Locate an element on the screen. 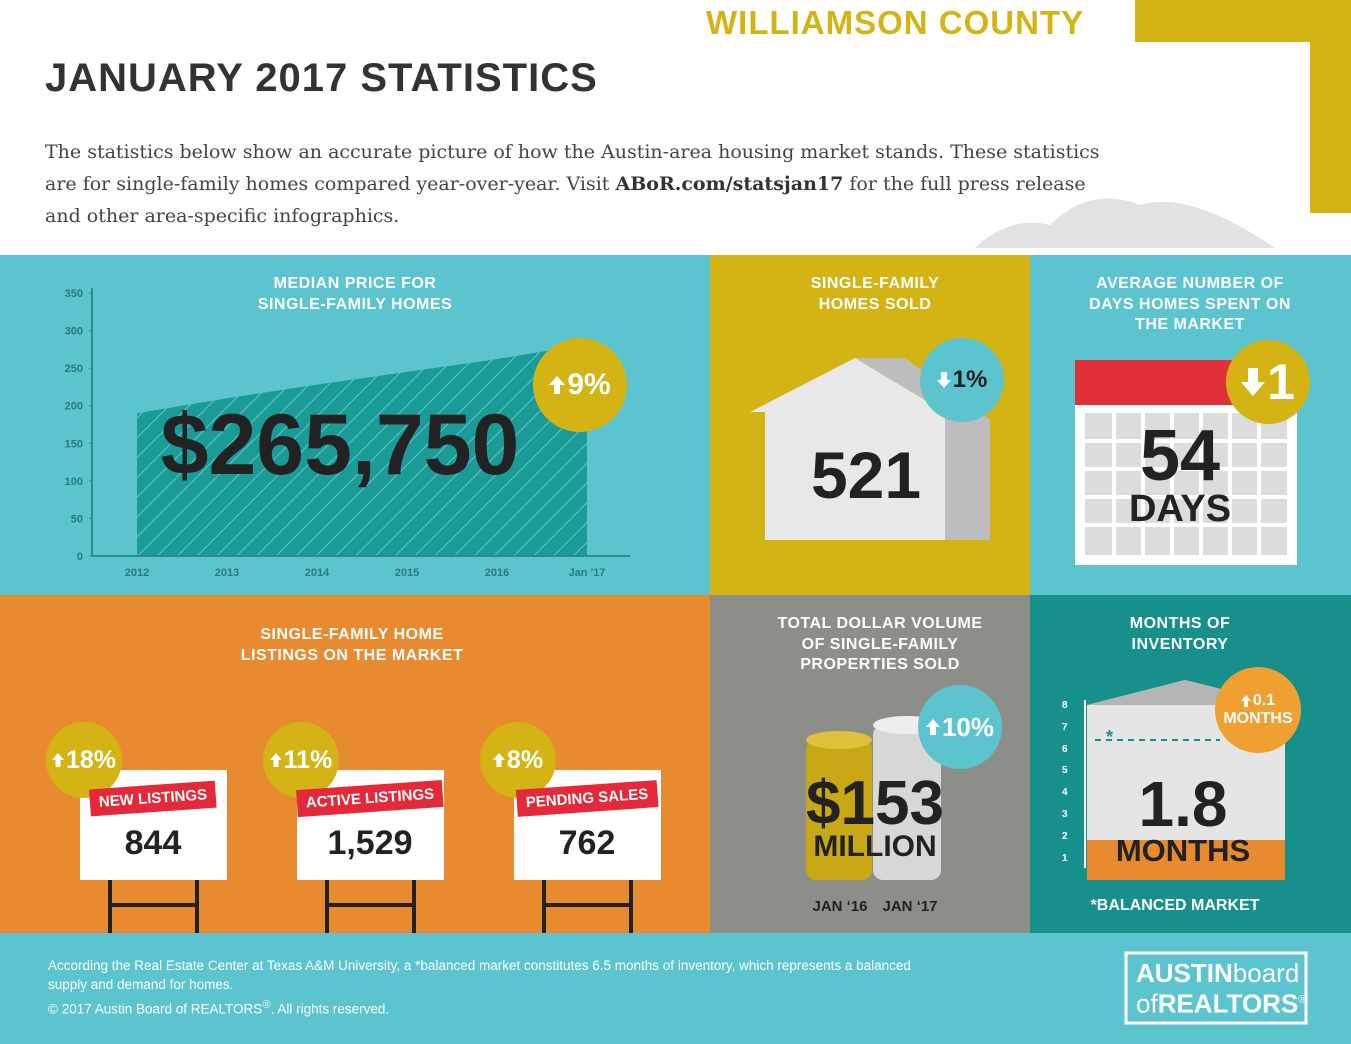 Image resolution: width=1351 pixels, height=1044 pixels. y-tick-label: 200 is located at coordinates (74, 407).